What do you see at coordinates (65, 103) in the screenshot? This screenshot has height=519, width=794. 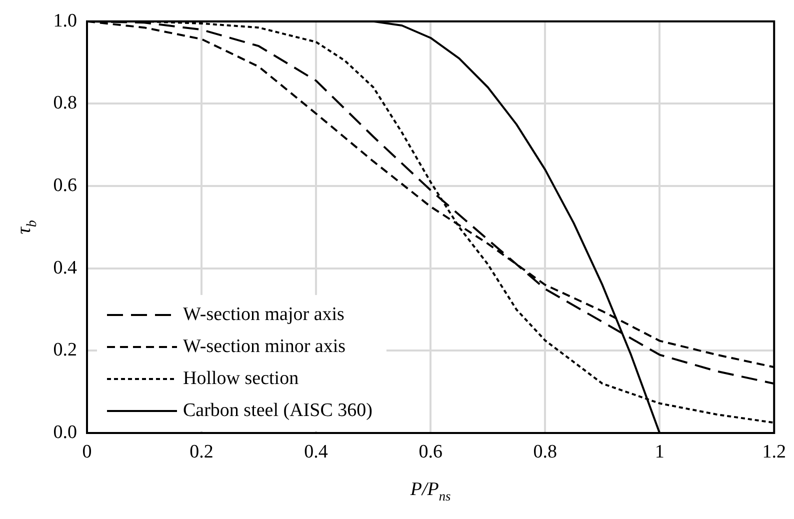 I see `y-tick-label: 0.8` at bounding box center [65, 103].